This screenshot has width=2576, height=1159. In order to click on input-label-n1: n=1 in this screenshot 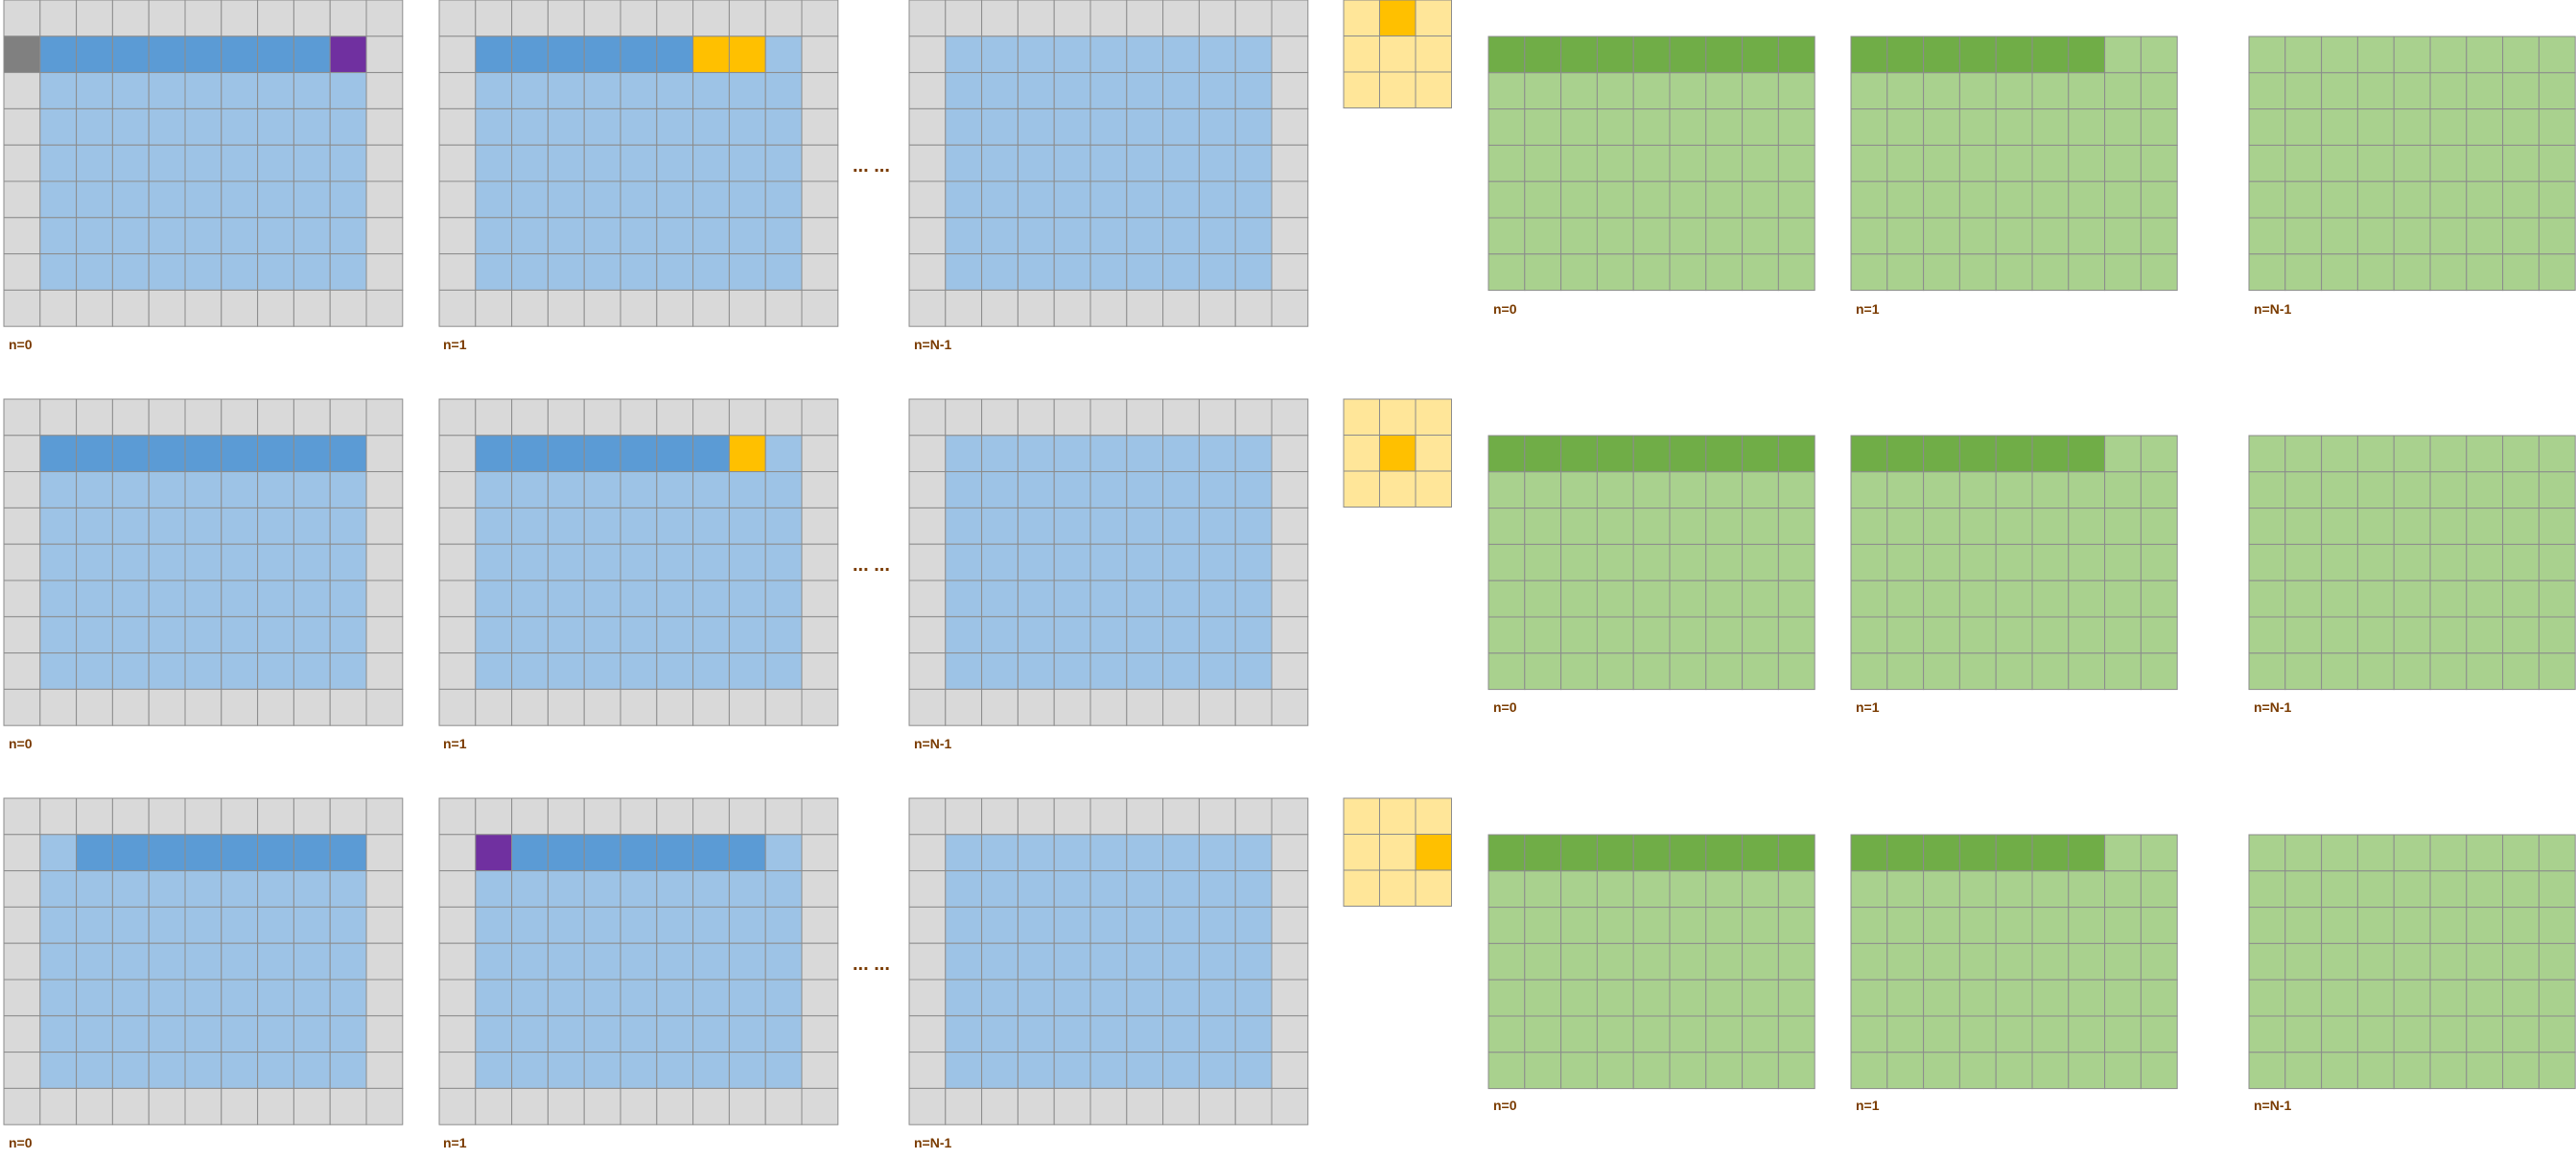, I will do `click(455, 1143)`.